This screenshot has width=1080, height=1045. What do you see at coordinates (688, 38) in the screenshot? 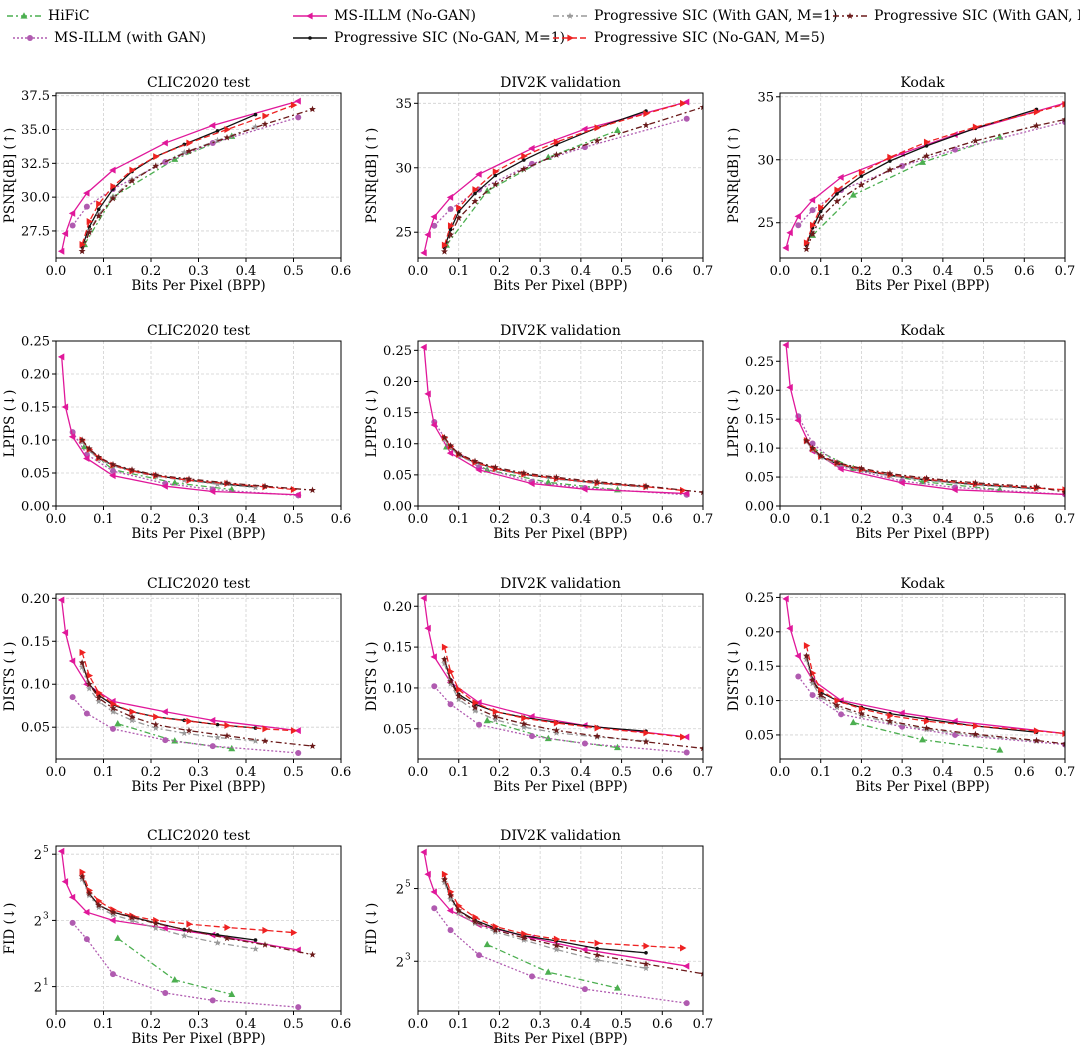
I see `legend-item-progressive-sic-no-gan-m-5: Progressive SIC (No-GAN, M=5)` at bounding box center [688, 38].